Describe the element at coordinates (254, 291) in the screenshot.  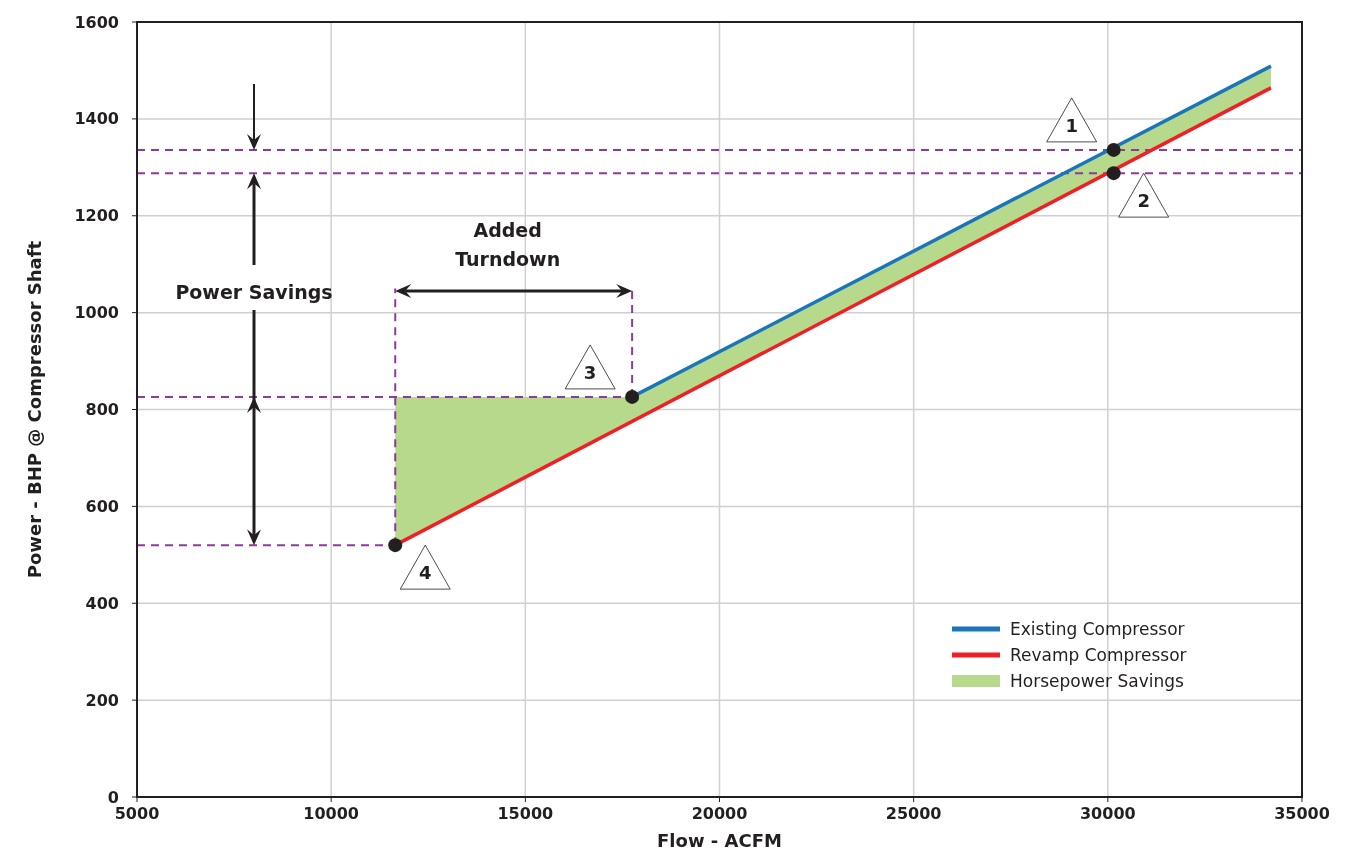
I see `annotation: Power Savings` at that location.